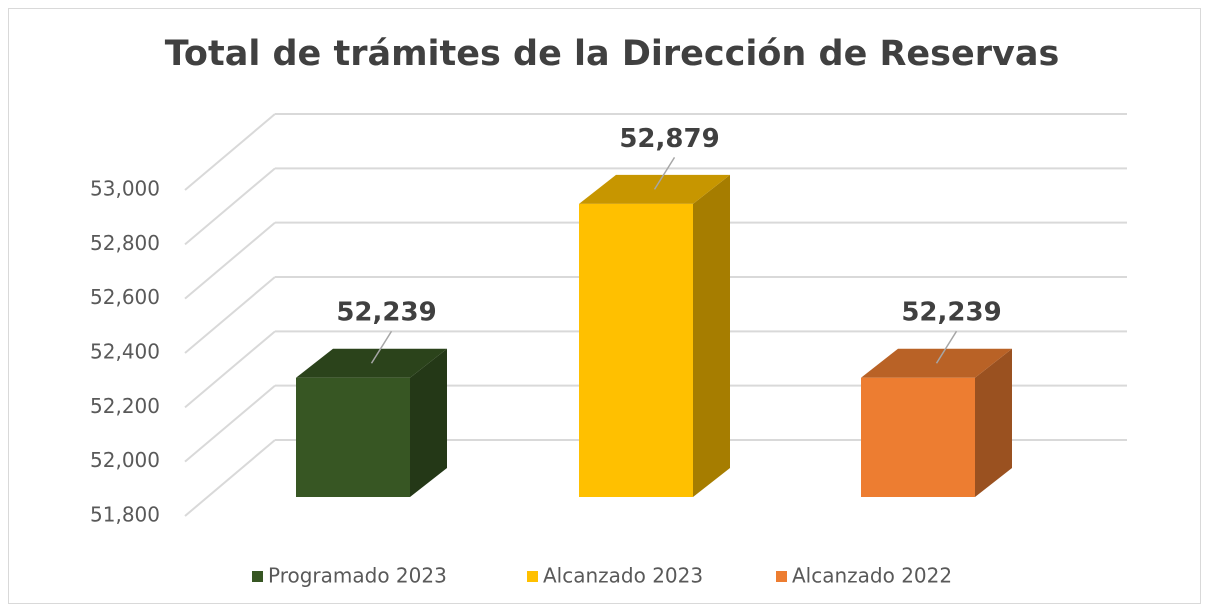 This screenshot has width=1209, height=608. What do you see at coordinates (125, 189) in the screenshot?
I see `y-tick-label: 53,000` at bounding box center [125, 189].